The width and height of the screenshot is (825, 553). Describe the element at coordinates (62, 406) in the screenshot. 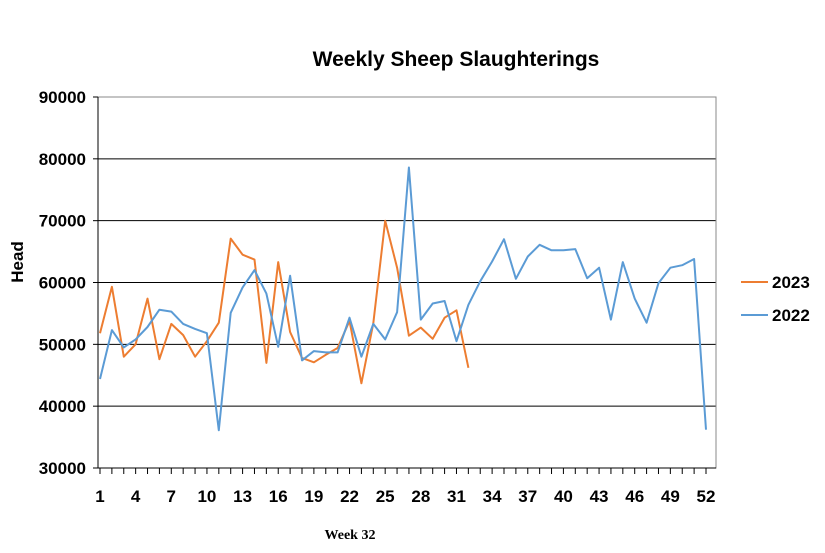

I see `y-tick-label: 40000` at that location.